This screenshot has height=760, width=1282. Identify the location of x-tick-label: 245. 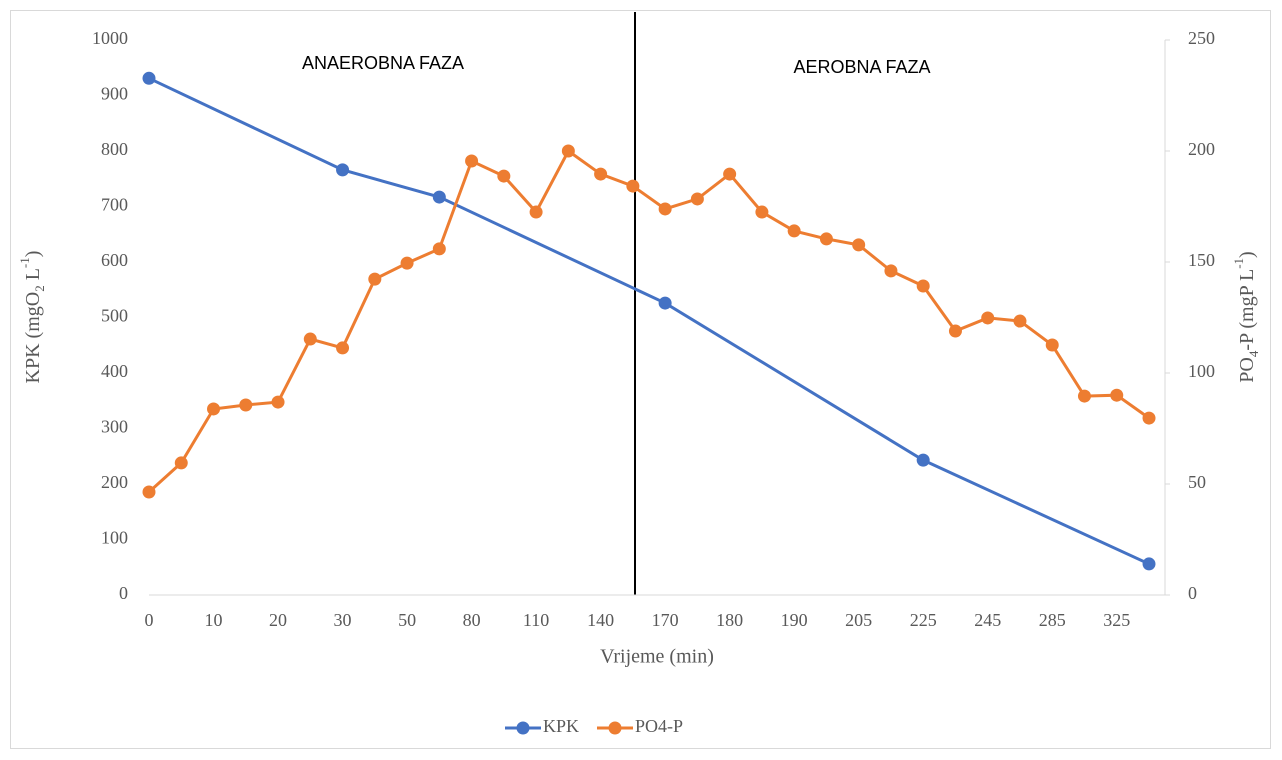
(987, 620).